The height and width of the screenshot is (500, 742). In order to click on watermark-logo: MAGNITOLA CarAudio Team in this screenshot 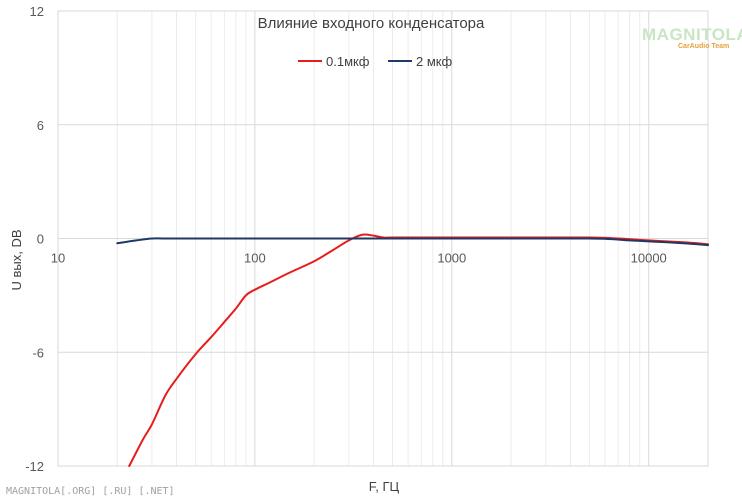, I will do `click(692, 37)`.